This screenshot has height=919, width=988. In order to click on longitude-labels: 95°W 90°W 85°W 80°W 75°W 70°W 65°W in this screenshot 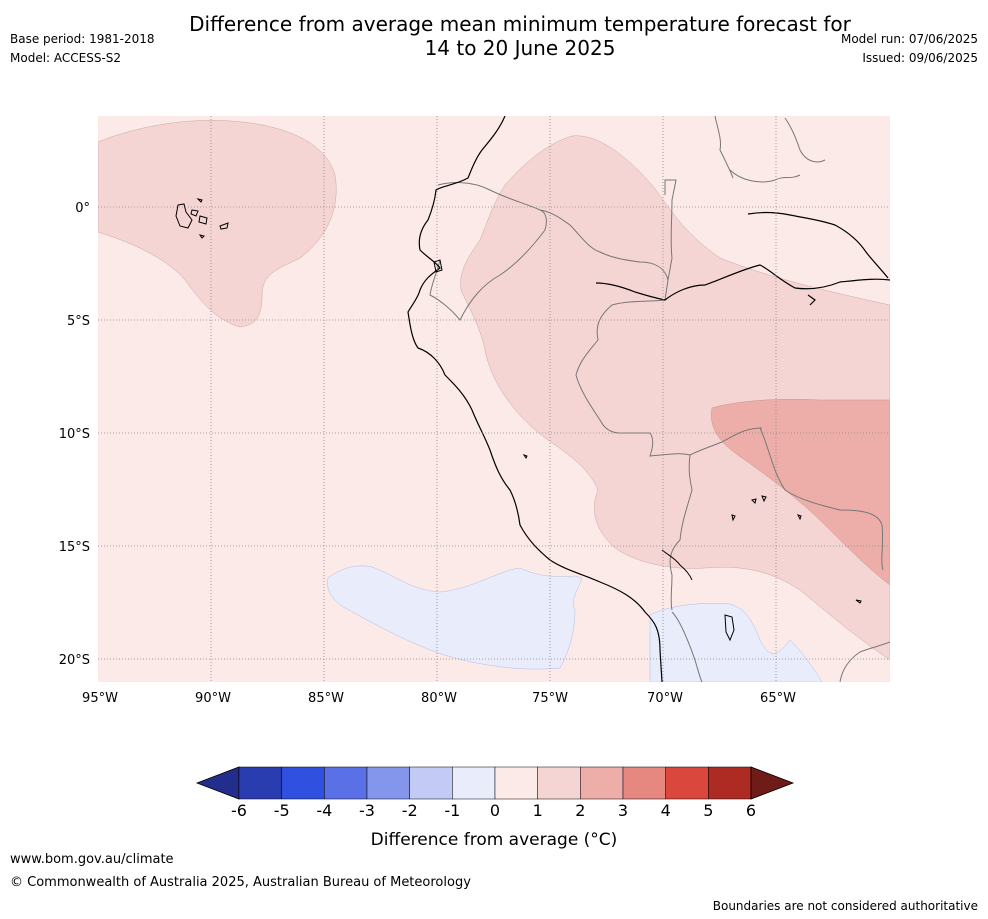, I will do `click(439, 698)`.